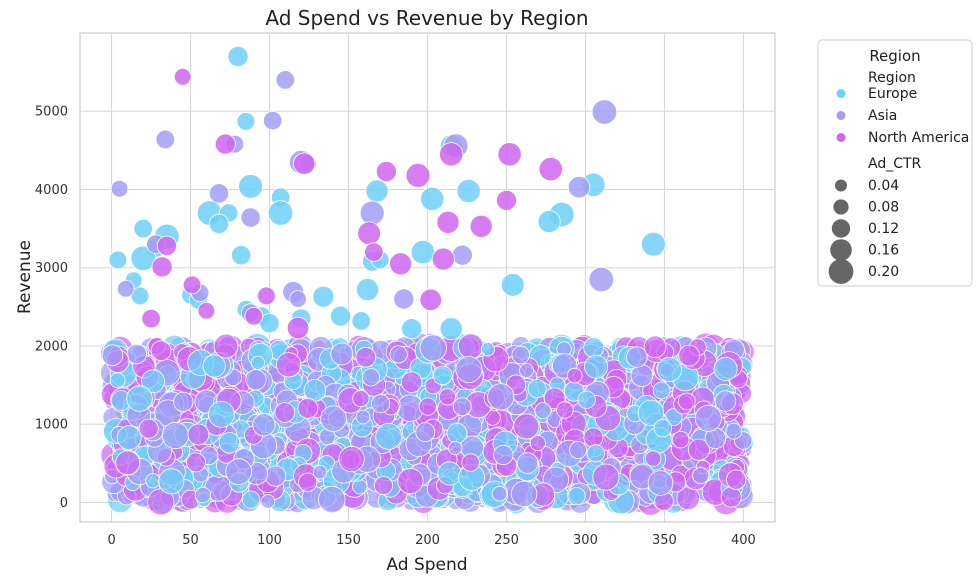  Describe the element at coordinates (51, 190) in the screenshot. I see `y-tick-label: 4000` at that location.